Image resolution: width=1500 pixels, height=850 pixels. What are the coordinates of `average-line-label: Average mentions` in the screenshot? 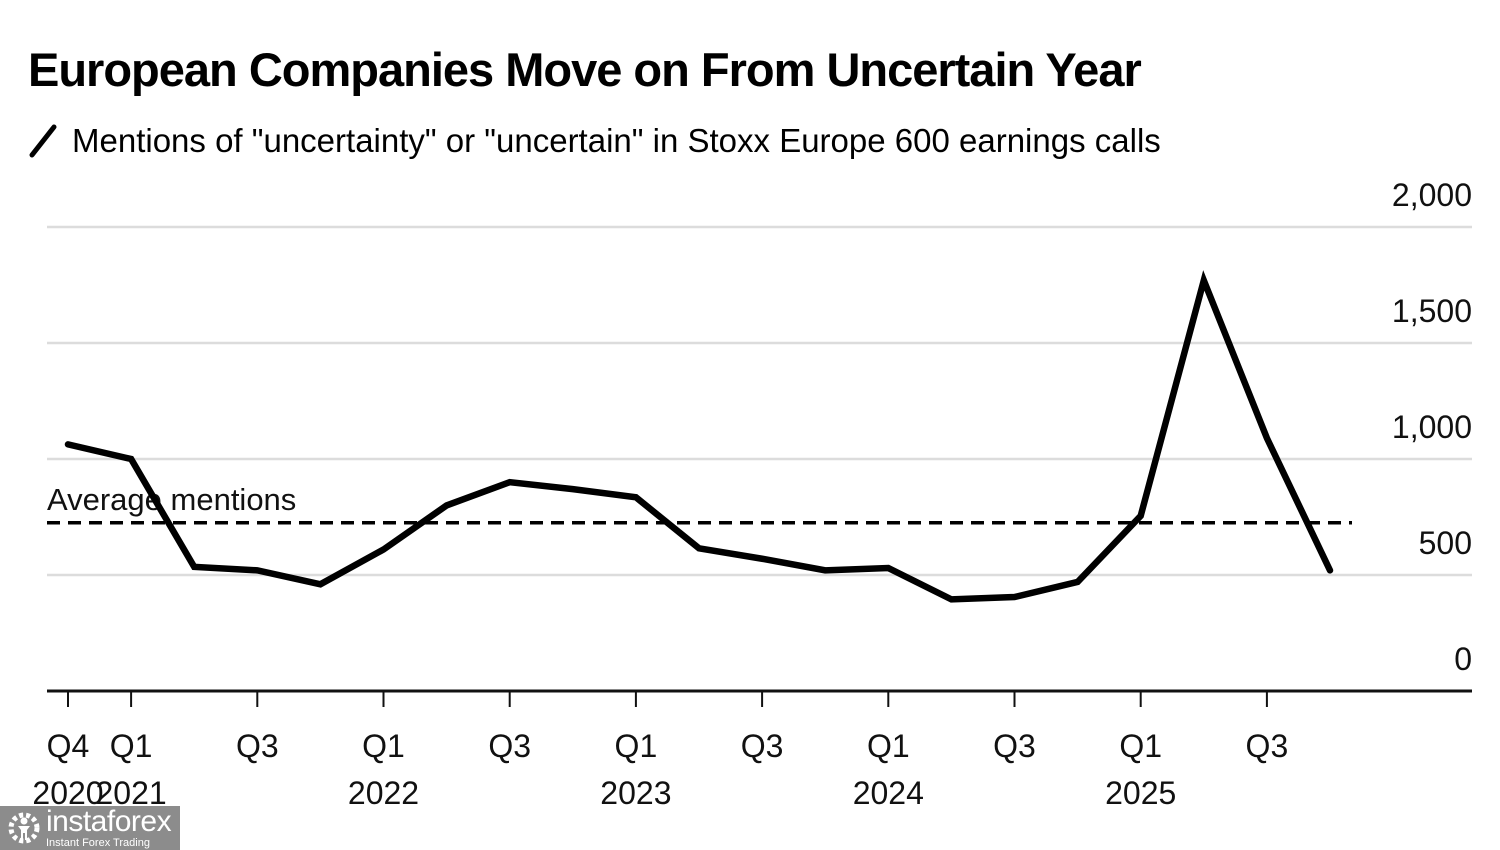 It's located at (171, 499).